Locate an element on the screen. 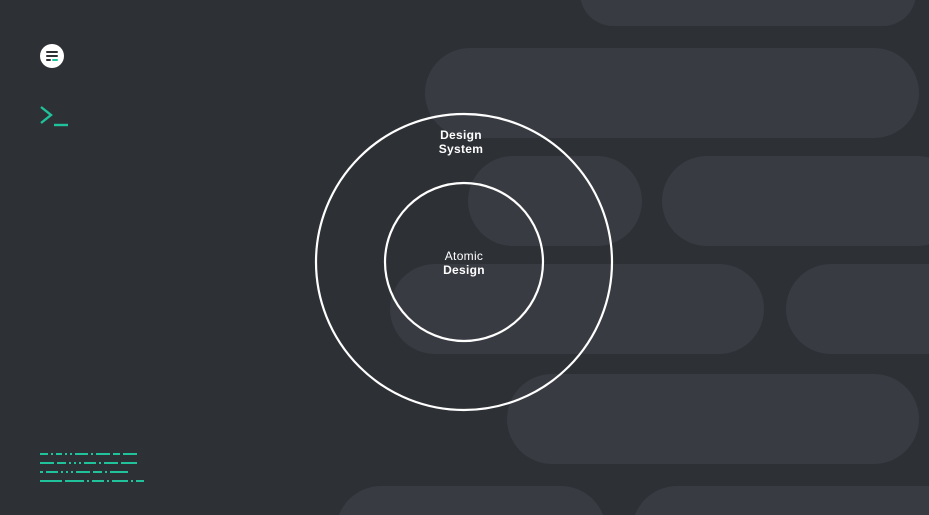 The image size is (929, 515). outer-ring-label: Design System is located at coordinates (461, 142).